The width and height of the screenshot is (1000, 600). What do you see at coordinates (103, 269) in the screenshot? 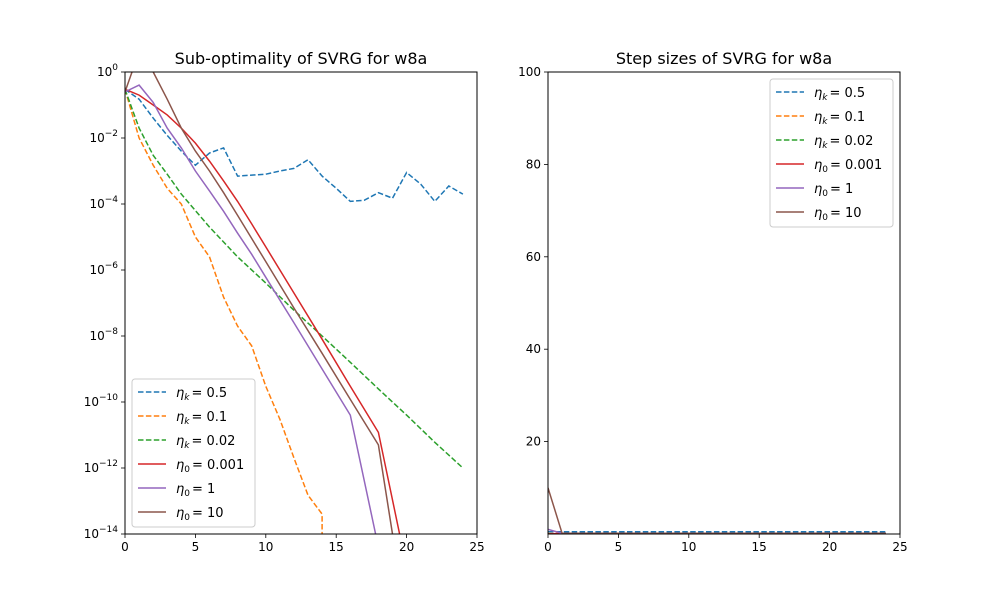
I see `y-tick-label: 10⁻⁶` at bounding box center [103, 269].